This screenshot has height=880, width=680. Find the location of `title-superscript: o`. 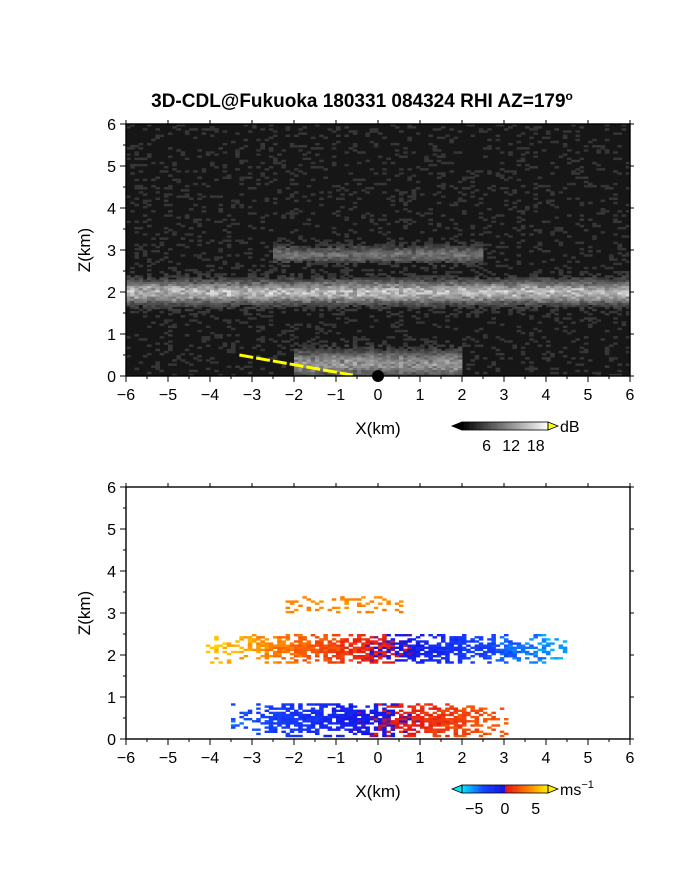

title-superscript: o is located at coordinates (569, 96).